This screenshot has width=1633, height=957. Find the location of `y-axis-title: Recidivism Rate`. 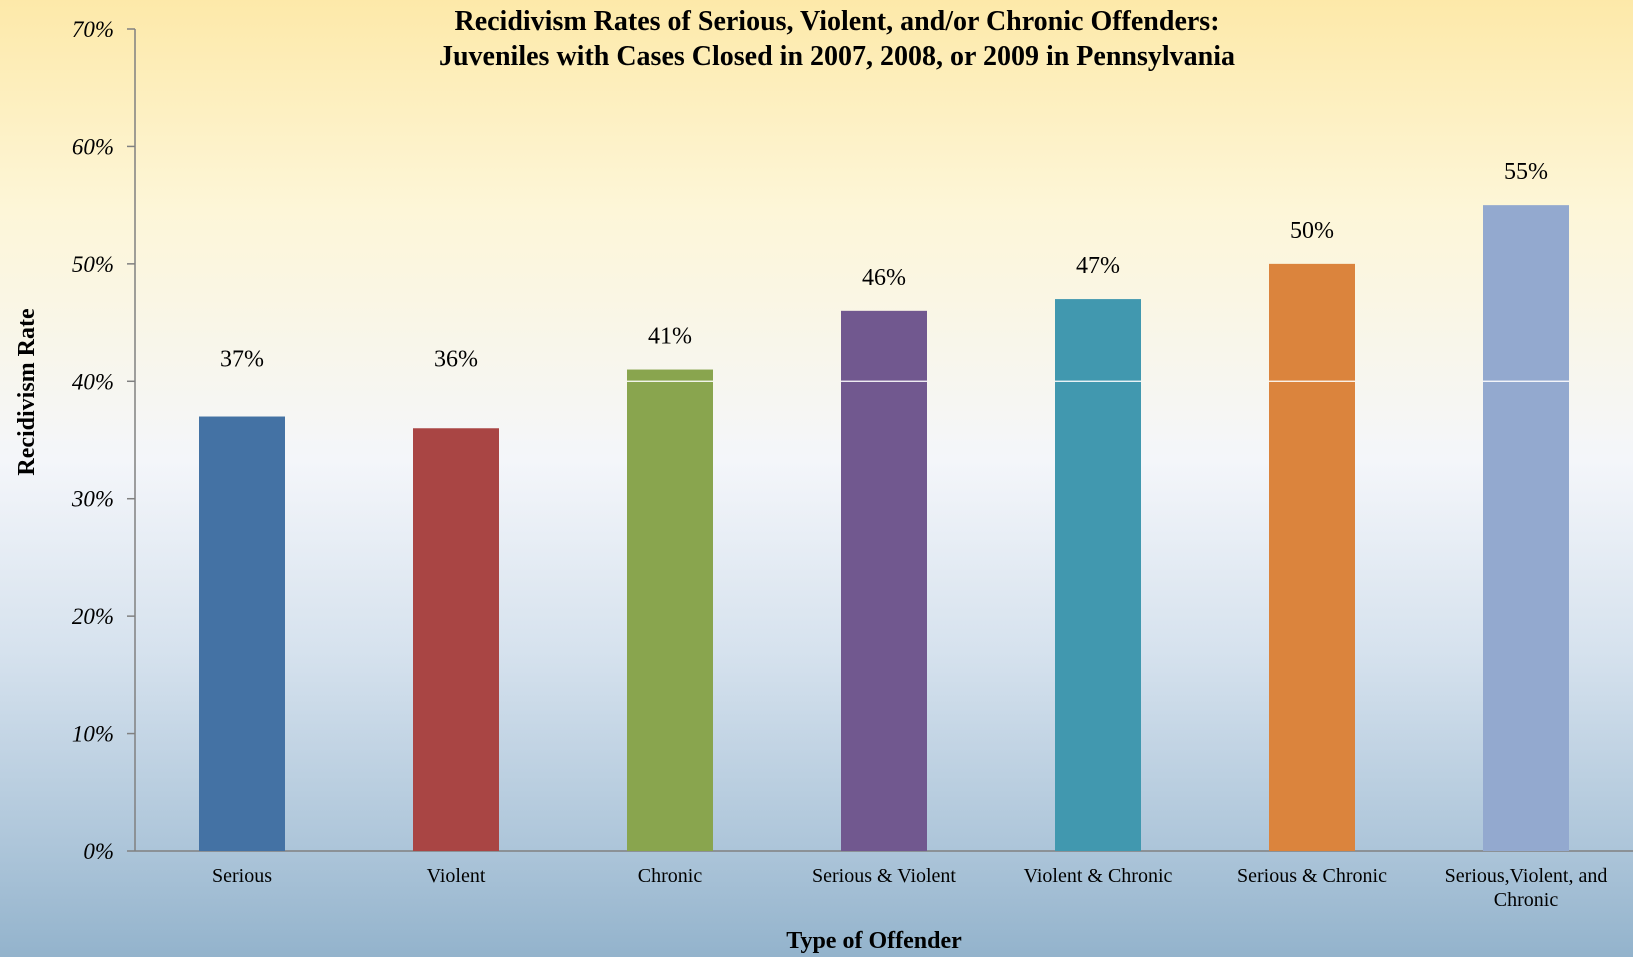

y-axis-title: Recidivism Rate is located at coordinates (27, 392).